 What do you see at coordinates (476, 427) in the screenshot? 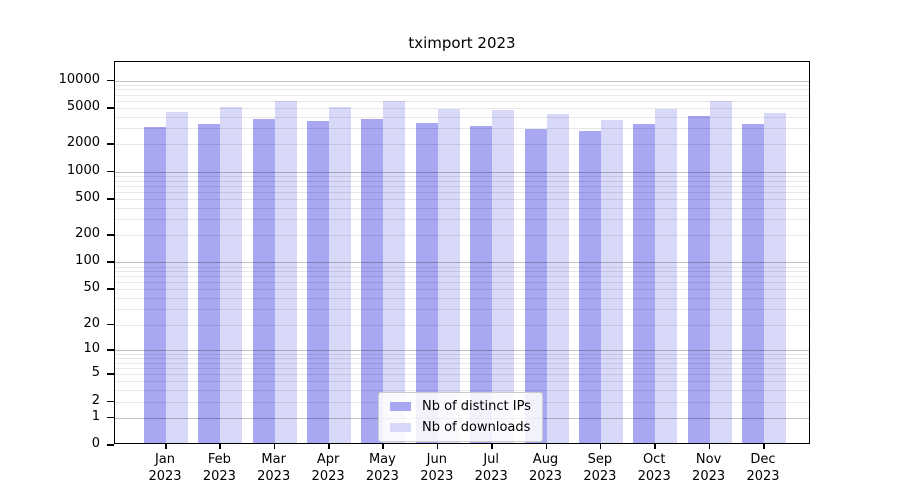
I see `legend-label-downloads: Nb of downloads` at bounding box center [476, 427].